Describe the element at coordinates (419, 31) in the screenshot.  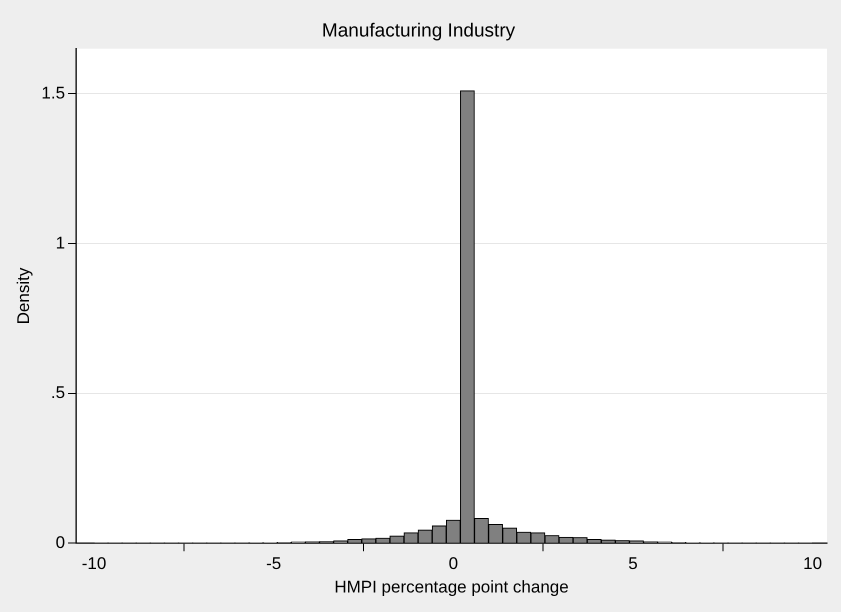
I see `chart-title: Manufacturing Industry` at that location.